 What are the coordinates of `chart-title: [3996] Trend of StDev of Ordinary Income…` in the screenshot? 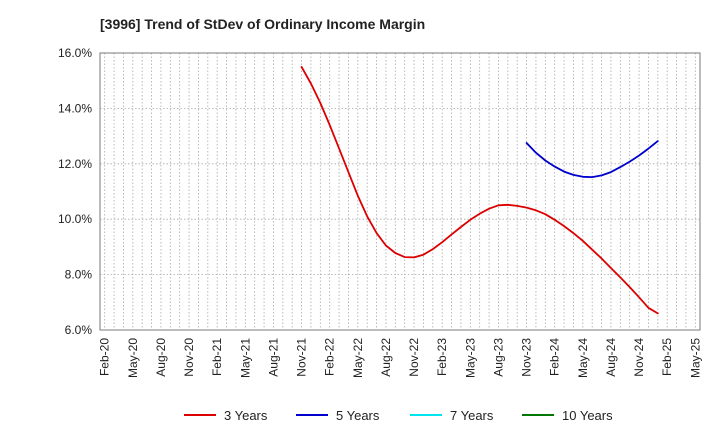 It's located at (263, 24).